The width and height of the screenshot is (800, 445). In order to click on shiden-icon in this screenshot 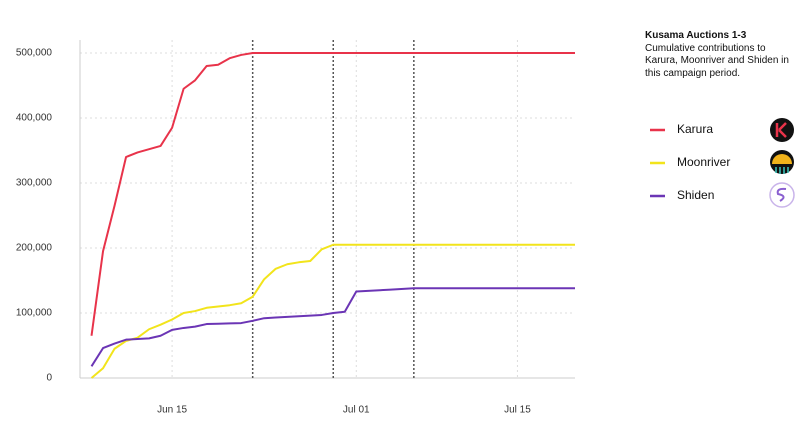, I will do `click(782, 195)`.